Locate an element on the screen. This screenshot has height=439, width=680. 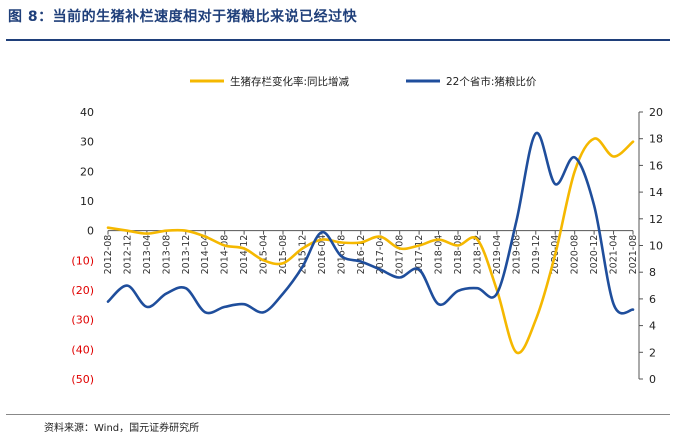
x-tick-label: 2019-08 is located at coordinates (516, 255).